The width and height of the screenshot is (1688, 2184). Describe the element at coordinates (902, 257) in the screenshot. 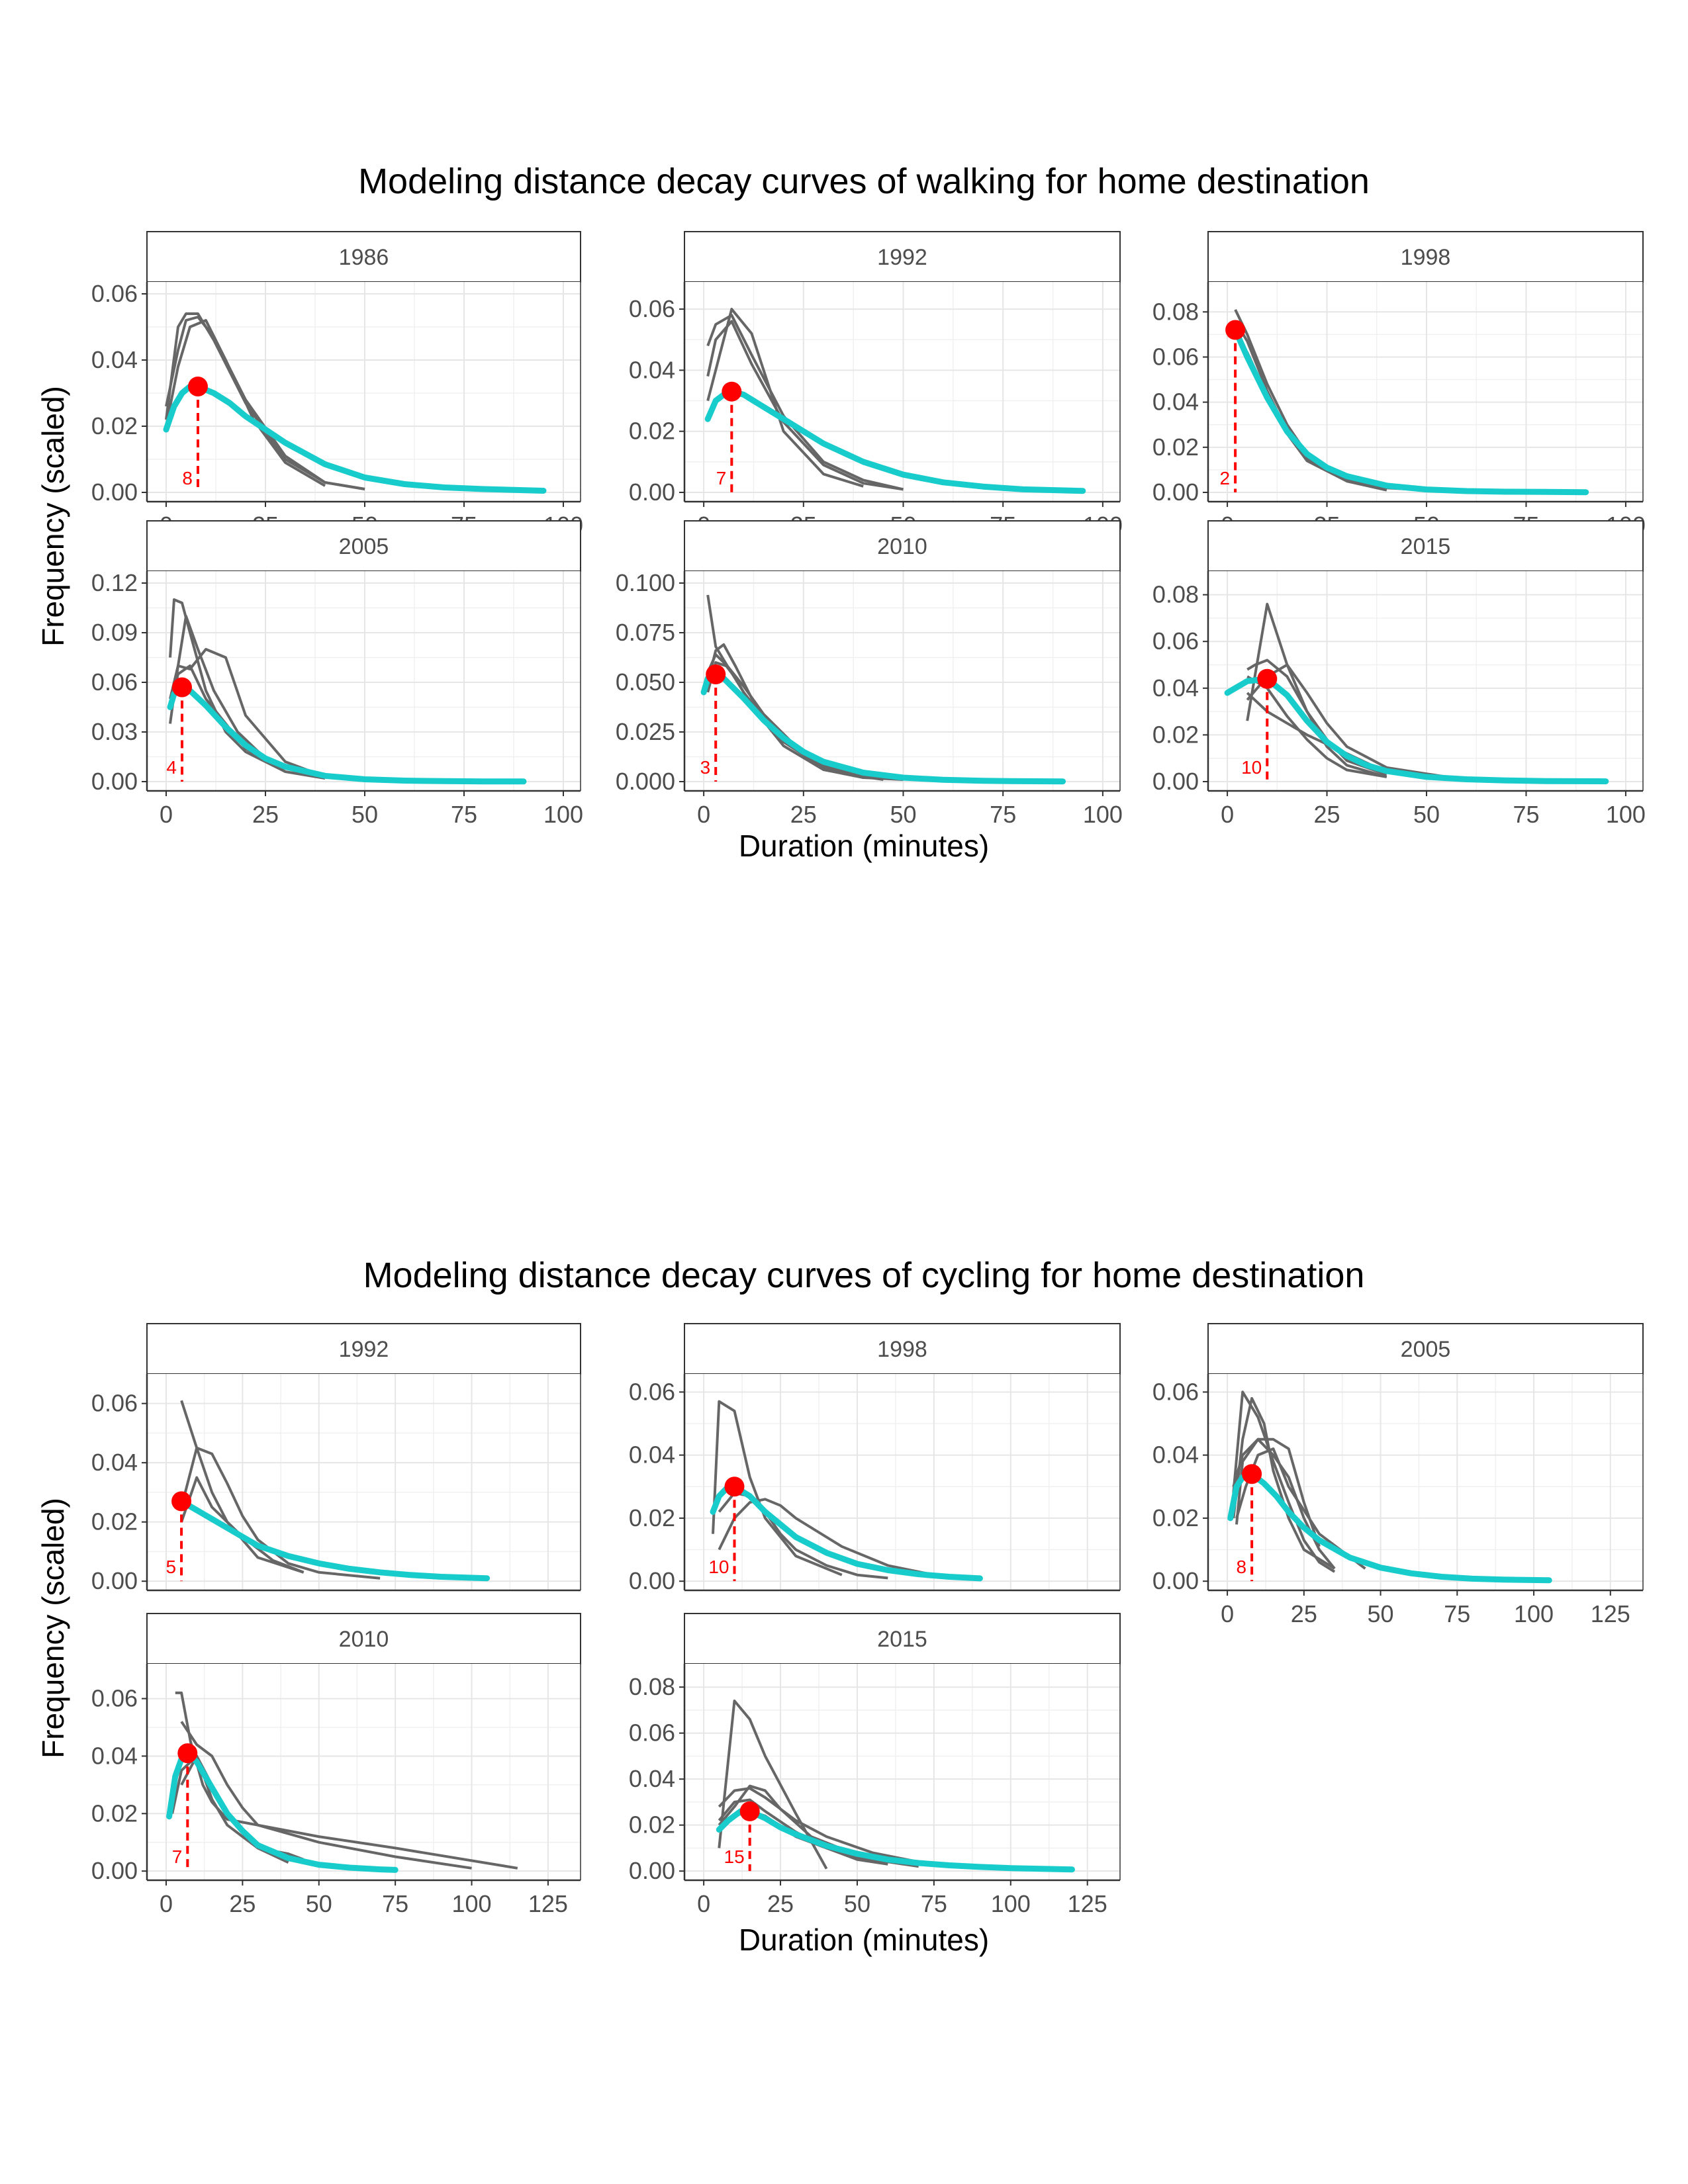

I see `walking-panel-1992-strip-label: 1992` at that location.